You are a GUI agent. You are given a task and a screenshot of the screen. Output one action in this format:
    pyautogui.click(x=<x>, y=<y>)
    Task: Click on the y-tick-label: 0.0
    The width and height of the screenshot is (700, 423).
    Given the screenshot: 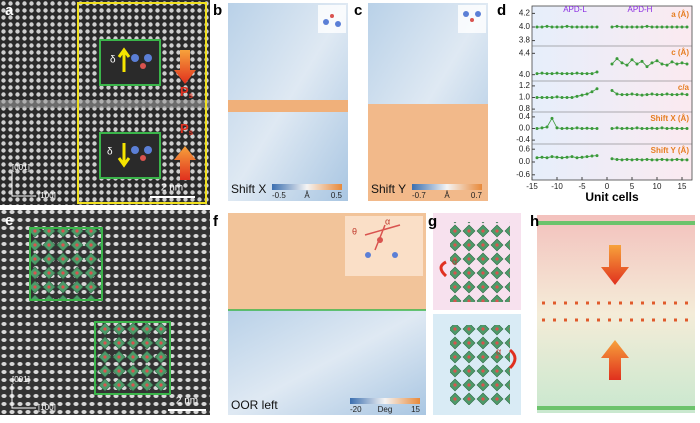 What is the action you would take?
    pyautogui.click(x=525, y=128)
    